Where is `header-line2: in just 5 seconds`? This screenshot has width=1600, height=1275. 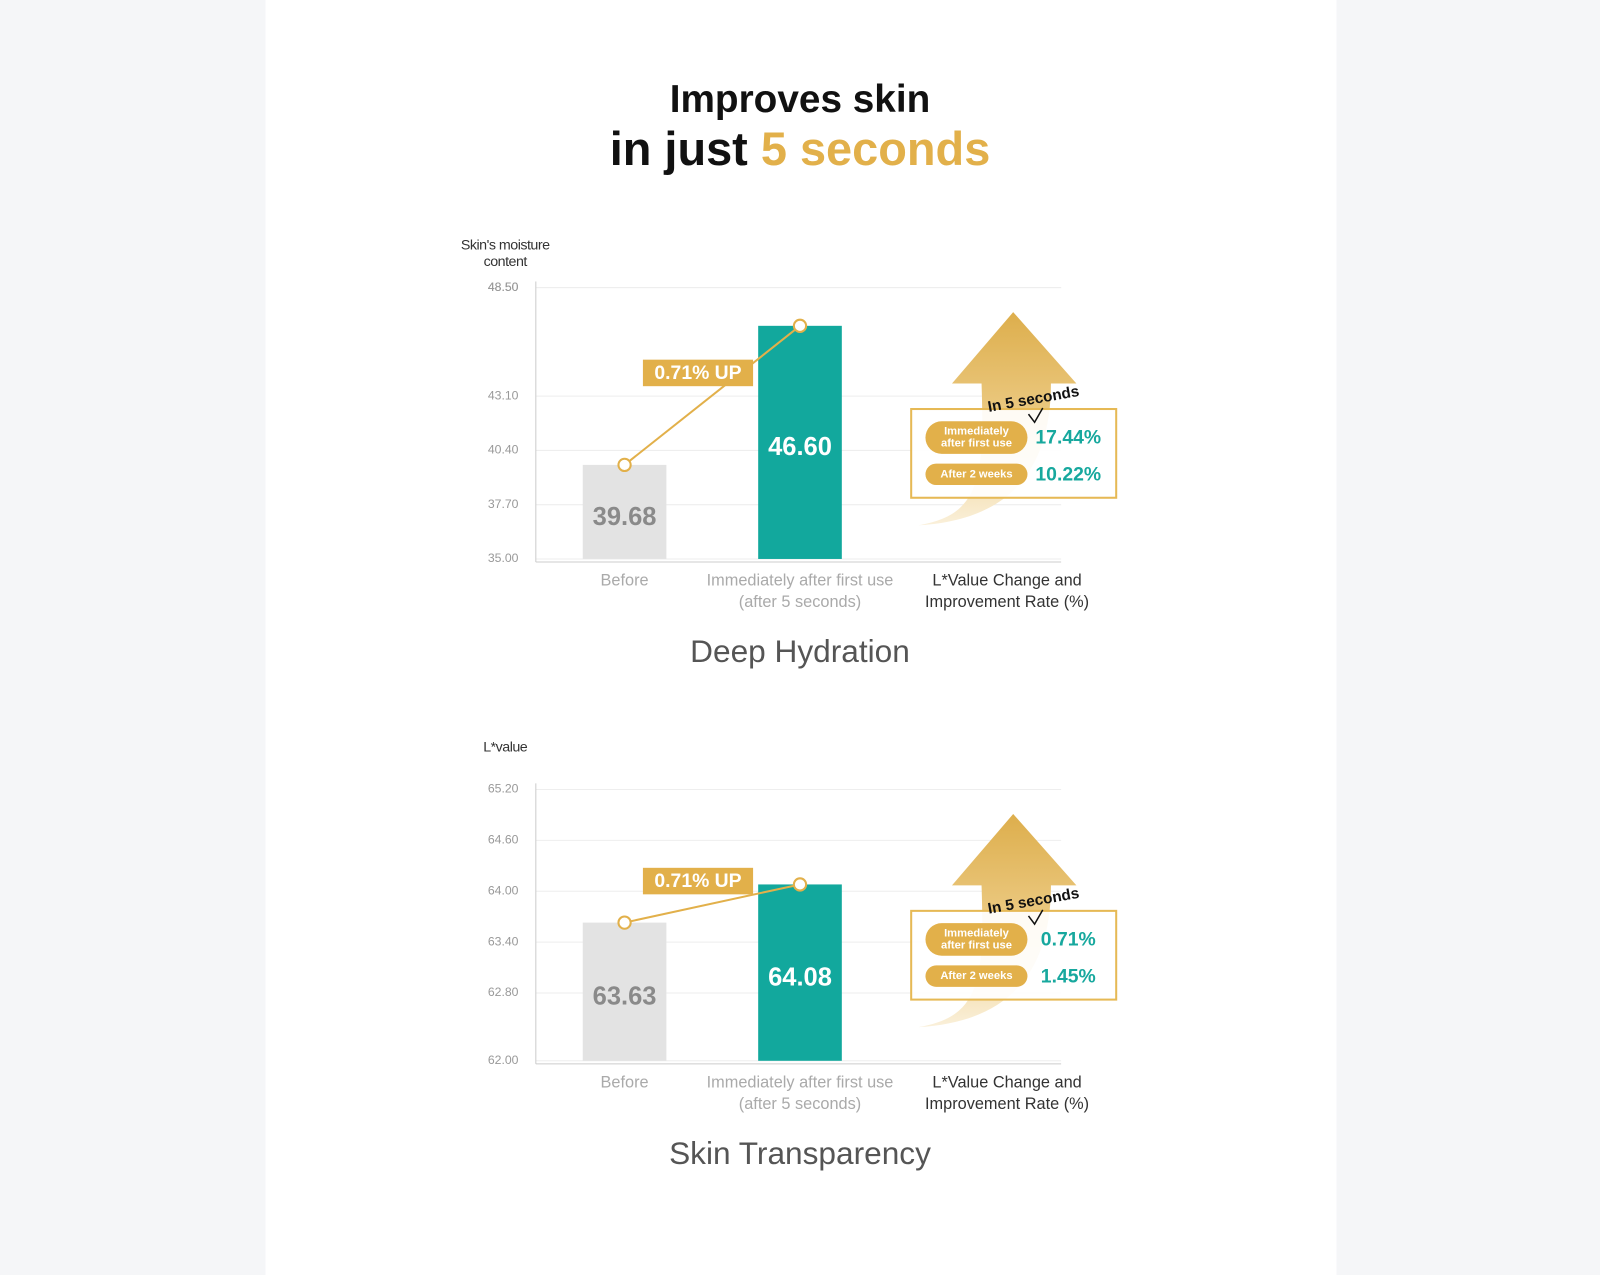 header-line2: in just 5 seconds is located at coordinates (800, 149).